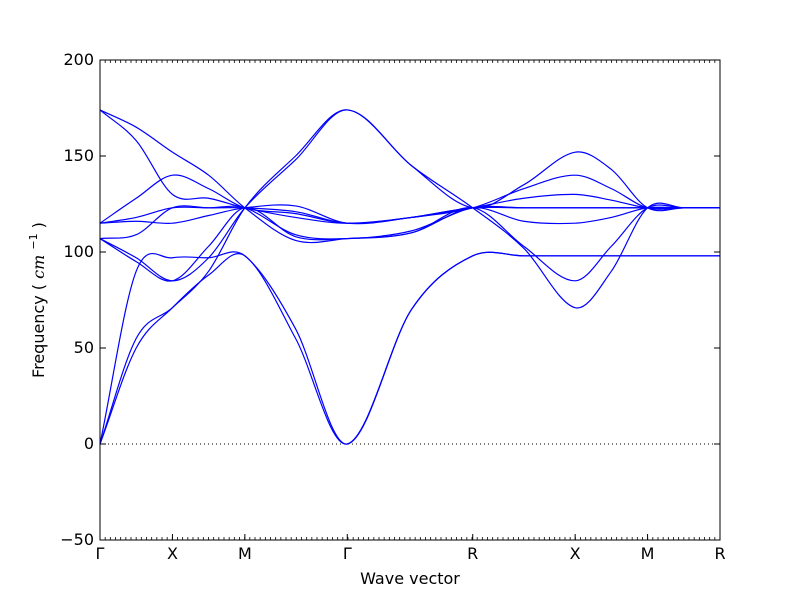 This screenshot has height=600, width=800. I want to click on y-axis-label-open-paren: (, so click(38, 287).